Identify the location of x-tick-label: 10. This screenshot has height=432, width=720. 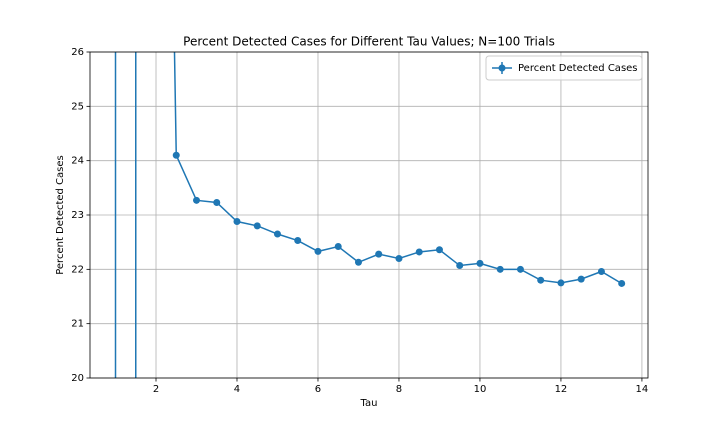
(480, 389).